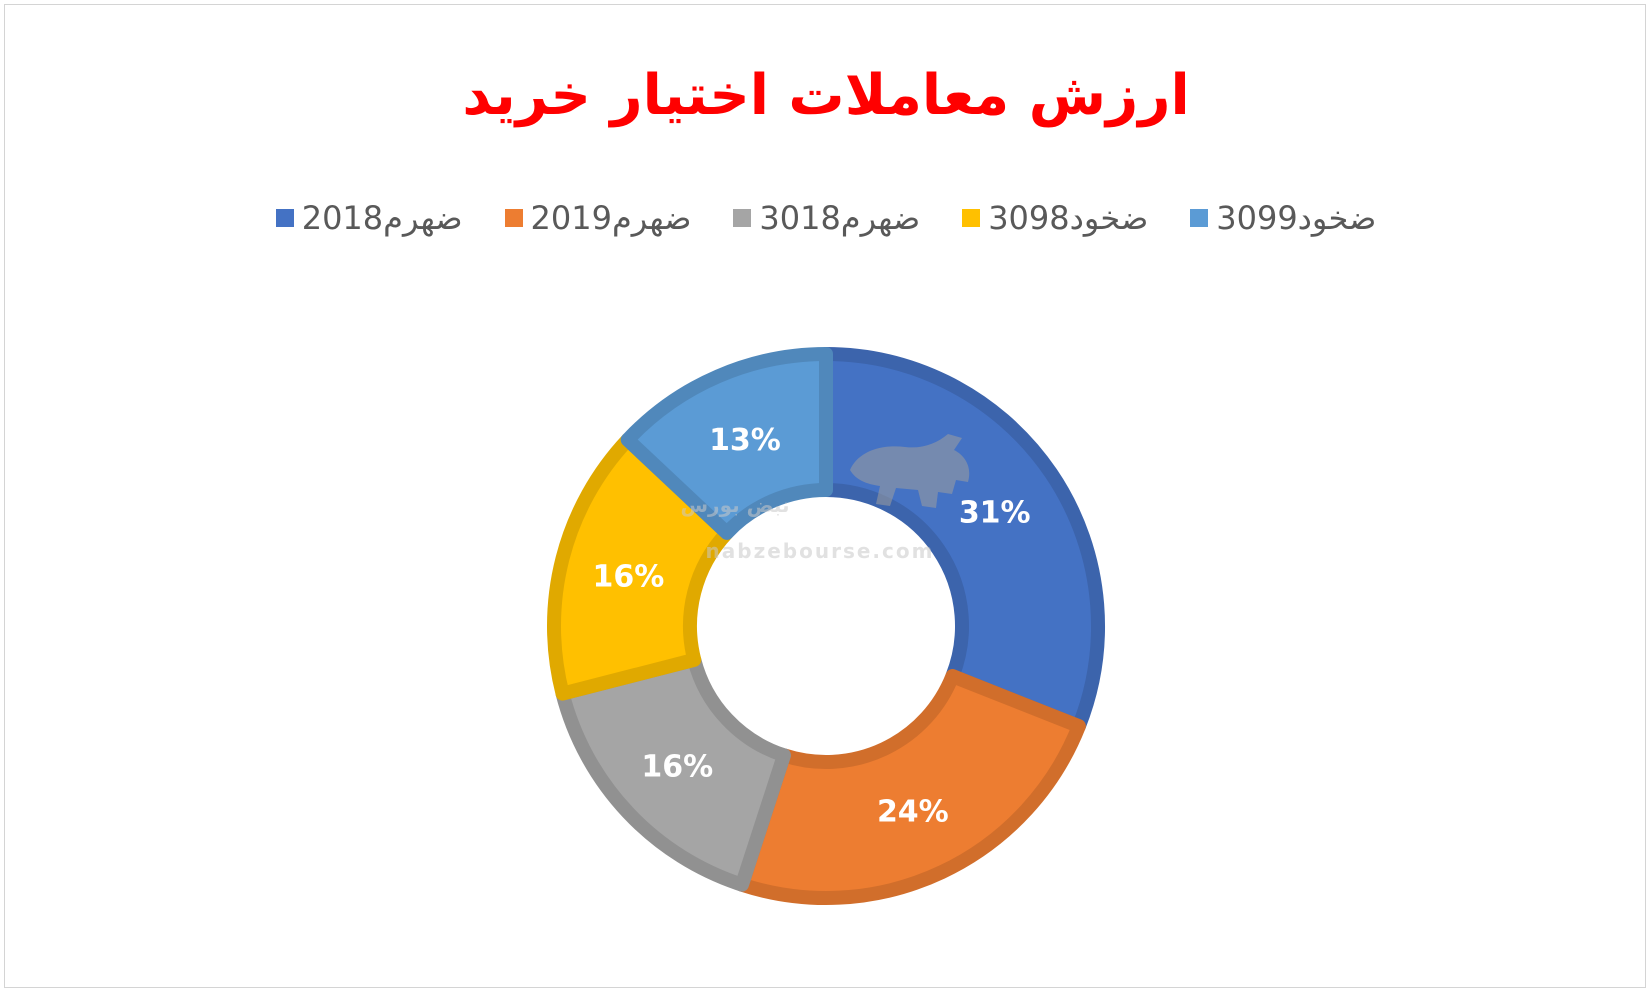  Describe the element at coordinates (812, 626) in the screenshot. I see `data-labels: 31% 24% 16% 16% 13%` at that location.